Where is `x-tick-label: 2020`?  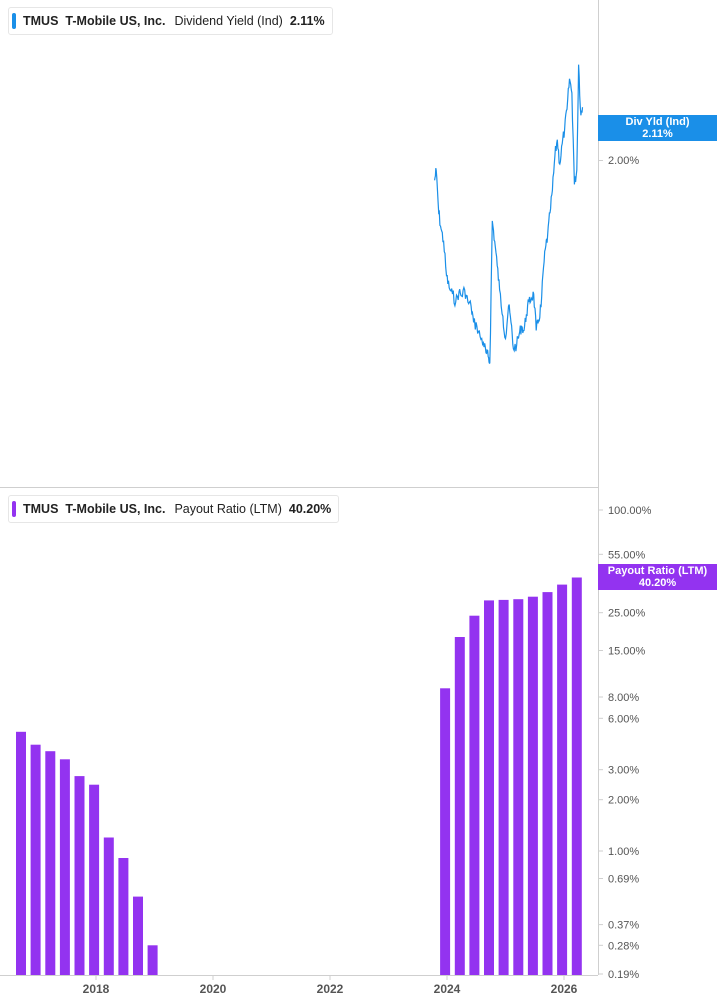
x-tick-label: 2020 is located at coordinates (213, 989).